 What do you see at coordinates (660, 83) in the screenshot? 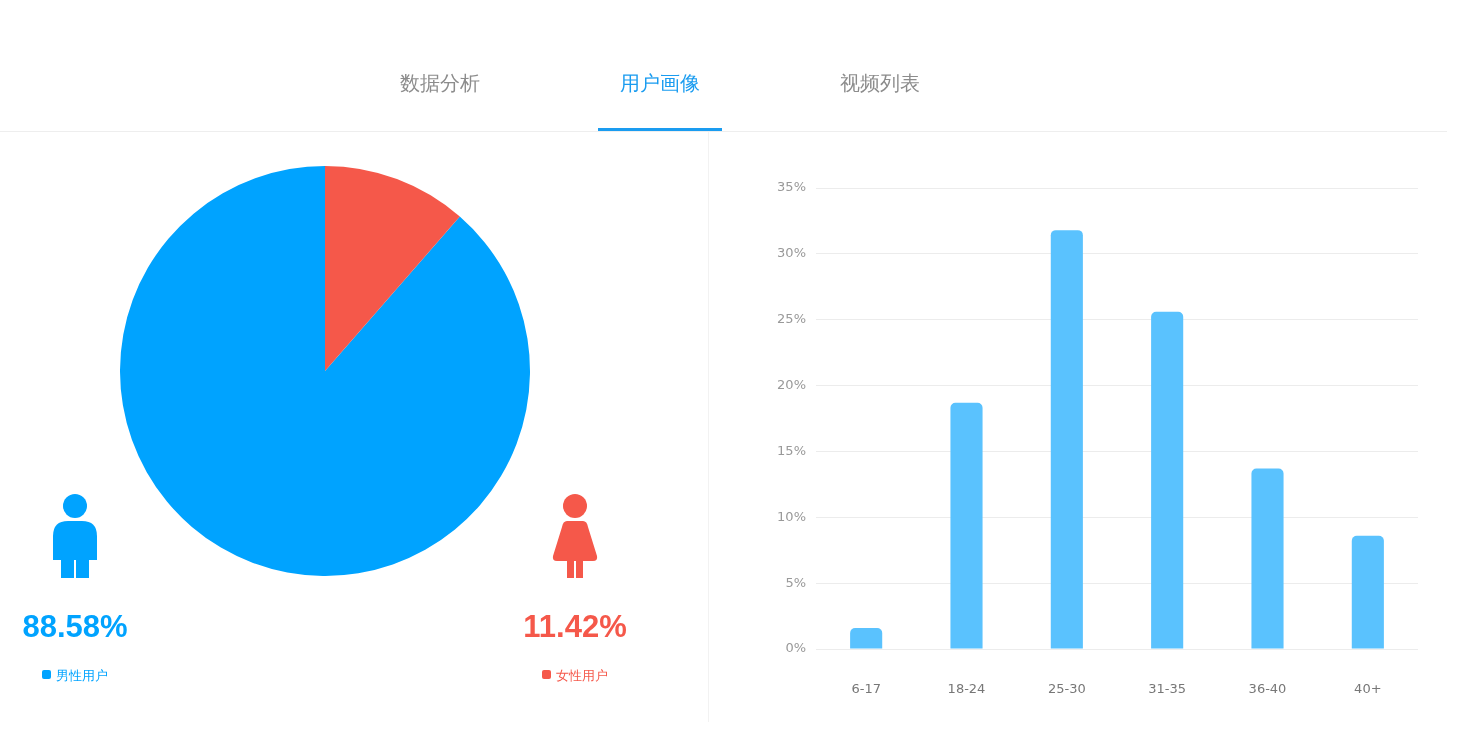
I see `text: 用户画像` at bounding box center [660, 83].